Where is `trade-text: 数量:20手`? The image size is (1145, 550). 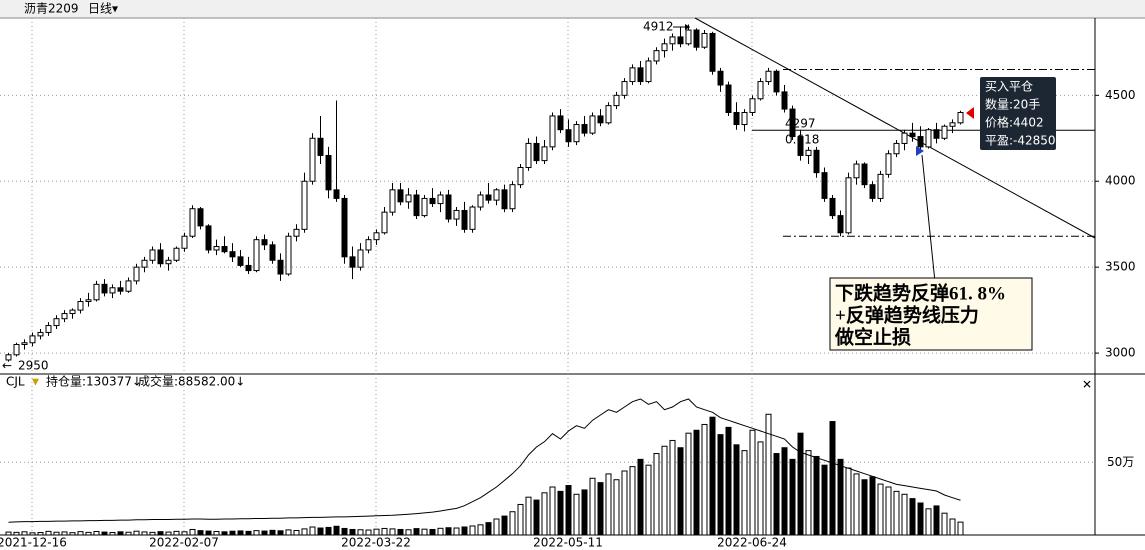
trade-text: 数量:20手 is located at coordinates (1012, 104).